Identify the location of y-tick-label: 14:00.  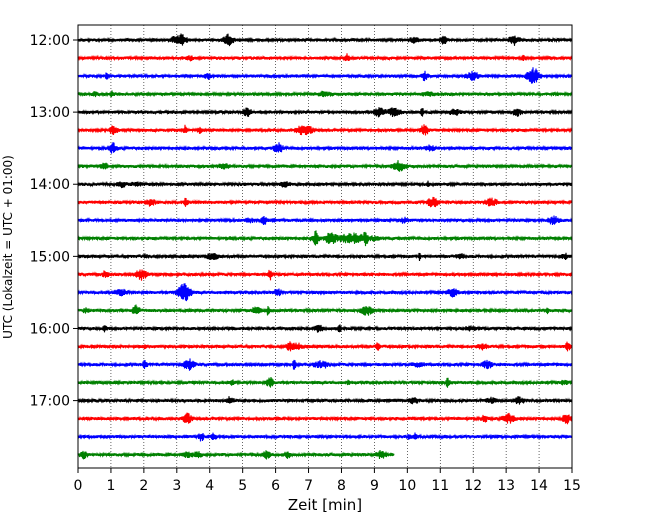
(50, 185).